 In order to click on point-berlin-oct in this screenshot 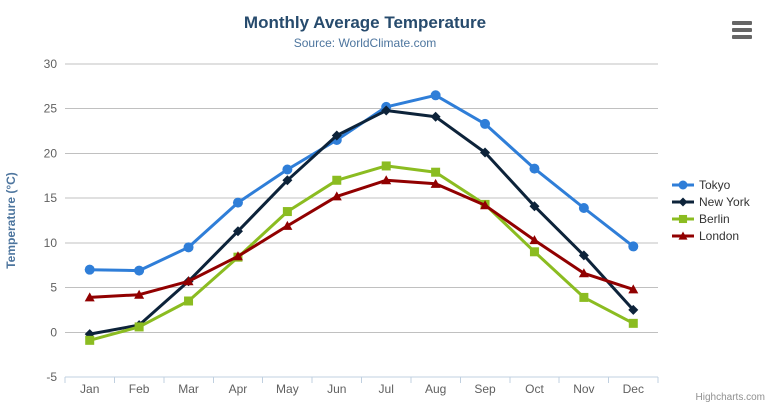, I will do `click(534, 252)`.